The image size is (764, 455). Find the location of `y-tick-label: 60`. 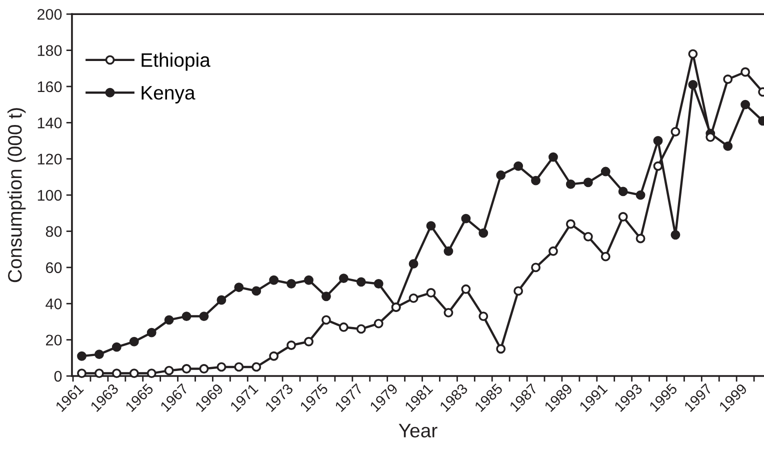

y-tick-label: 60 is located at coordinates (54, 268).